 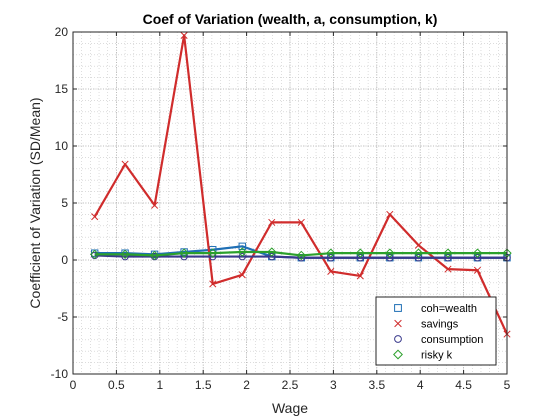 What do you see at coordinates (203, 385) in the screenshot?
I see `x-tick-label: 1.5` at bounding box center [203, 385].